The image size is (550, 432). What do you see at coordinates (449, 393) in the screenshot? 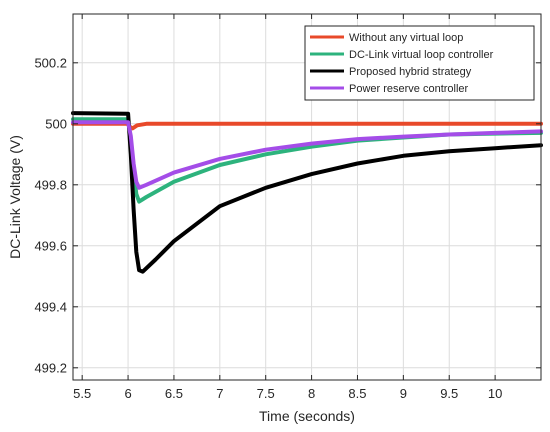
I see `x-tick-label: 9.5` at bounding box center [449, 393].